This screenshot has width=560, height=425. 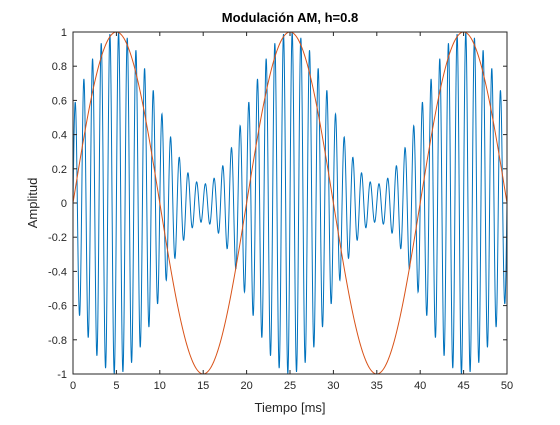 What do you see at coordinates (64, 33) in the screenshot?
I see `y-tick-label: 1` at bounding box center [64, 33].